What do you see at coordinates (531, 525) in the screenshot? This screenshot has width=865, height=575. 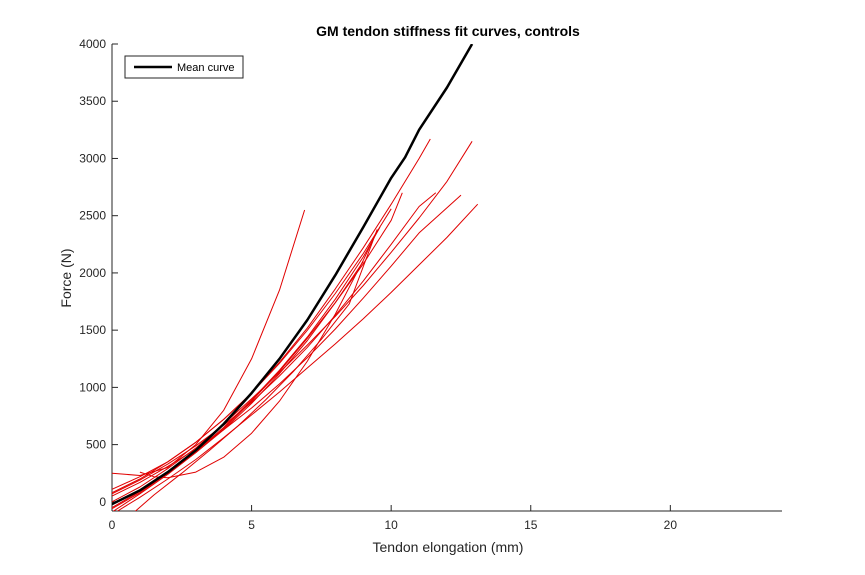 I see `x-tick-label: 15` at bounding box center [531, 525].